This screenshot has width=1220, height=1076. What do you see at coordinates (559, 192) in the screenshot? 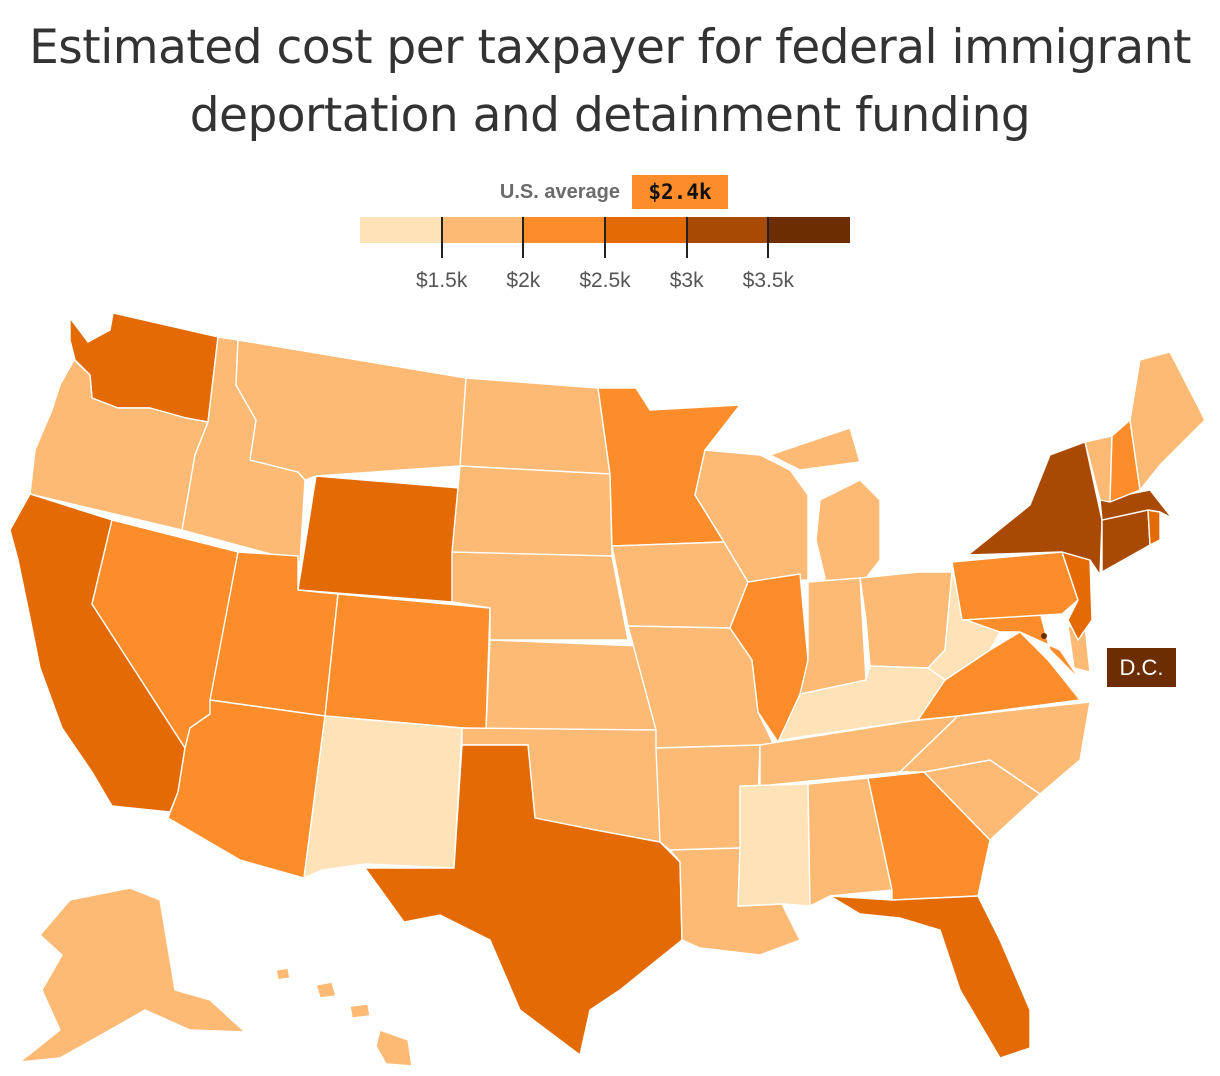
I see `us-average-label: U.S. average` at bounding box center [559, 192].